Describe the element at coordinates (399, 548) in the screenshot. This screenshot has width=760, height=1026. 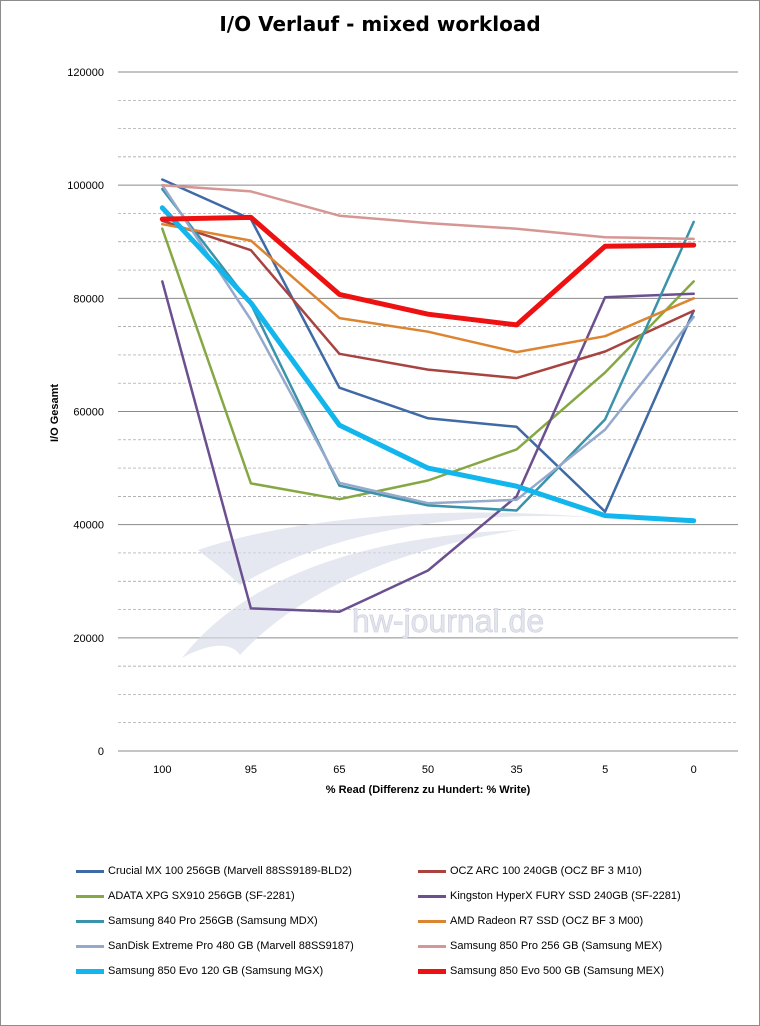
I see `watermark-swoosh-upper` at that location.